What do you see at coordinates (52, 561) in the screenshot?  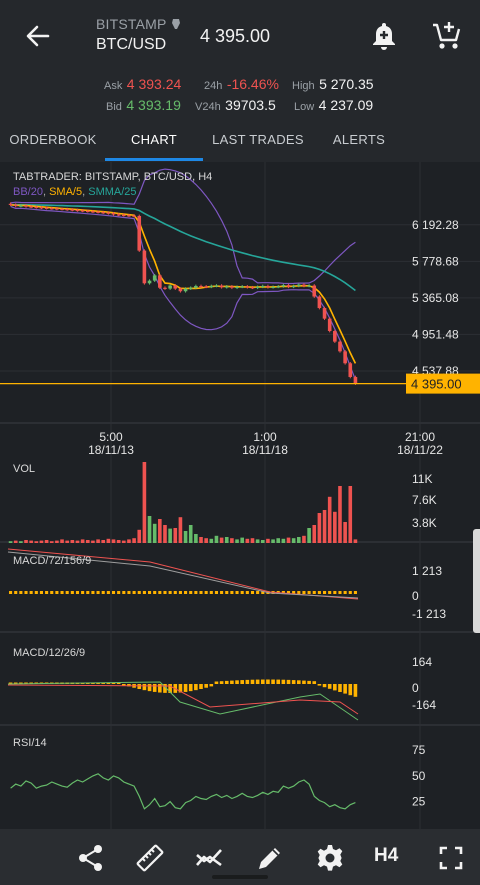 I see `macd-long-panel-title: MACD/72/156/9` at bounding box center [52, 561].